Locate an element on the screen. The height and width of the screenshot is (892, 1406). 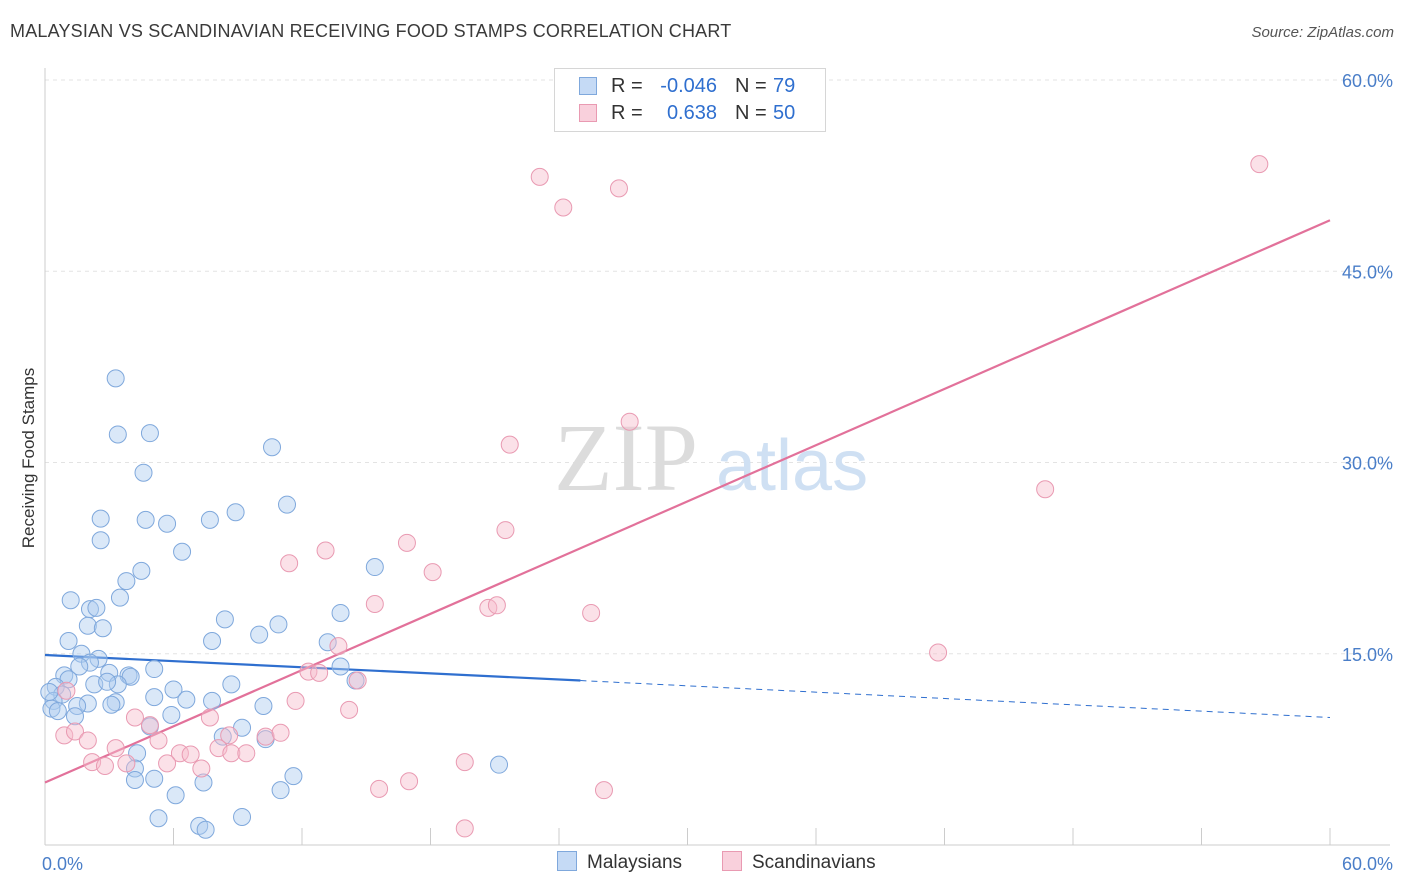
legend-row-scandinavians: R = 0.638 N = 50 is located at coordinates (690, 114).